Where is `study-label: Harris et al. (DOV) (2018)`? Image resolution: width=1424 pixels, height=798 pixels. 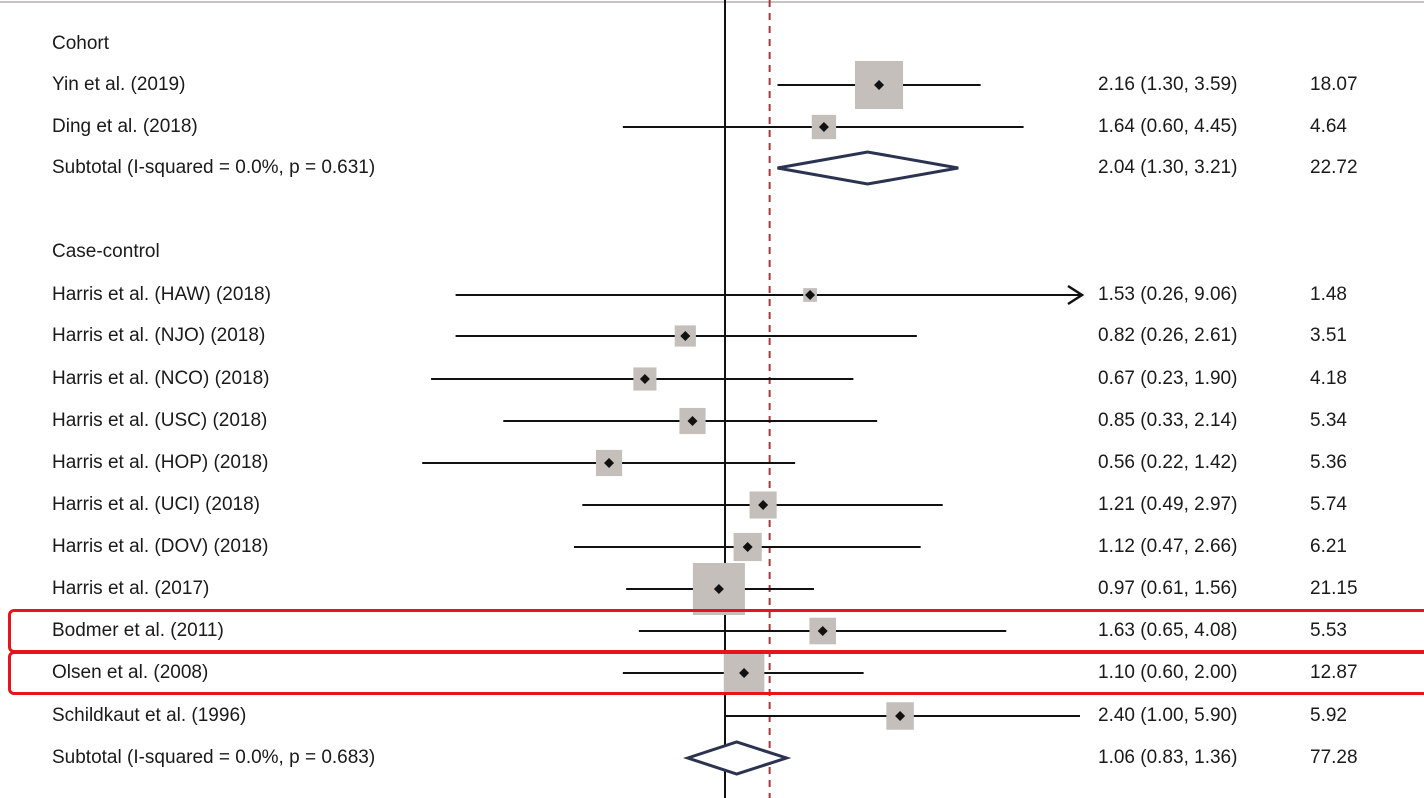
study-label: Harris et al. (DOV) (2018) is located at coordinates (160, 546).